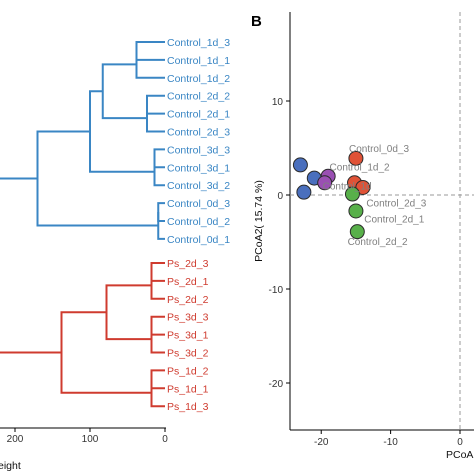 This screenshot has width=474, height=474. I want to click on pcoa-point-label: Control_2d_1, so click(394, 219).